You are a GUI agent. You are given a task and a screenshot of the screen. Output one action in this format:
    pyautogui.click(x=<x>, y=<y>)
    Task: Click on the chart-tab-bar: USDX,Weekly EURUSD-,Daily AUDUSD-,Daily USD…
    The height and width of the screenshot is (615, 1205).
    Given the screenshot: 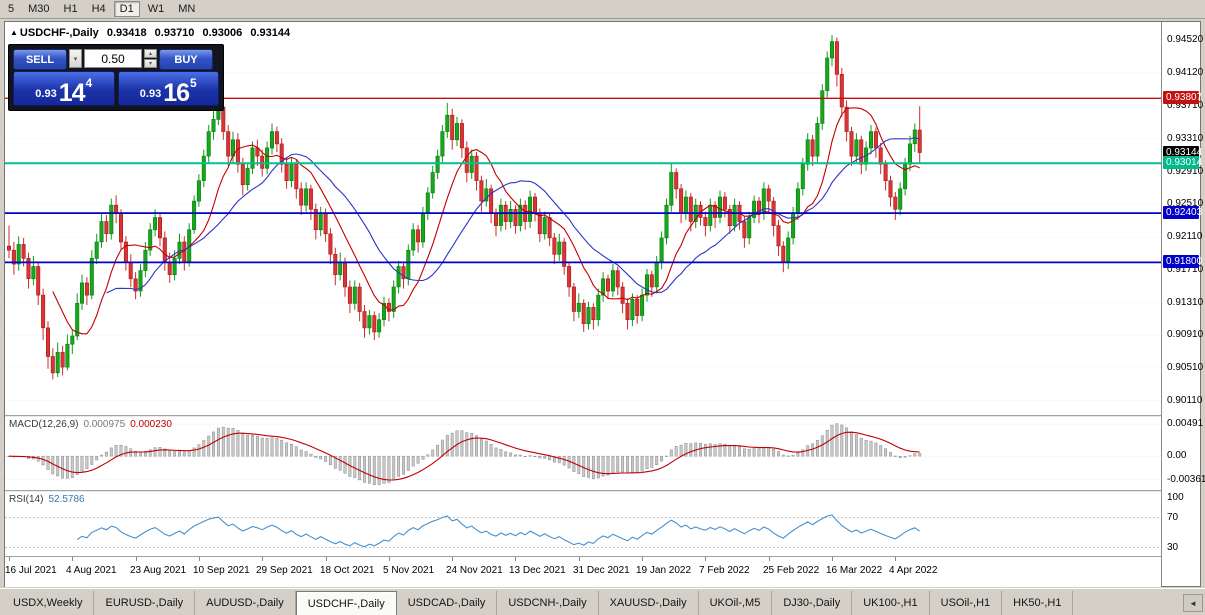 What is the action you would take?
    pyautogui.click(x=602, y=601)
    